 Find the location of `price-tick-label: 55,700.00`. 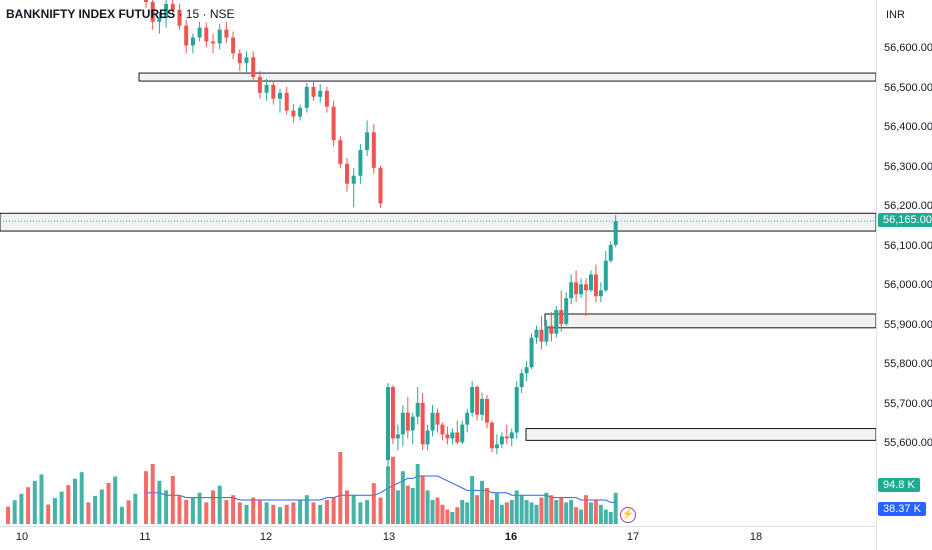

price-tick-label: 55,700.00 is located at coordinates (908, 403).